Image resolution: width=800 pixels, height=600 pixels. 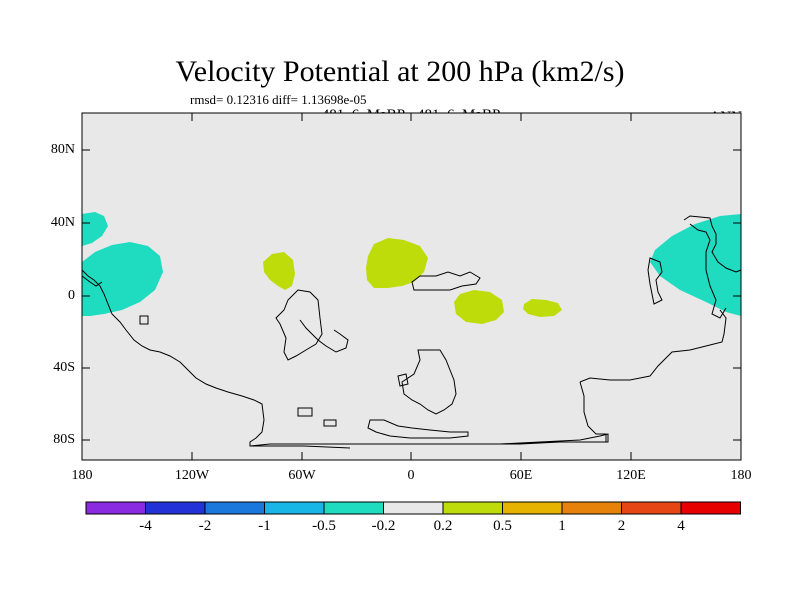 I want to click on y-tick-label: 0, so click(x=71, y=295).